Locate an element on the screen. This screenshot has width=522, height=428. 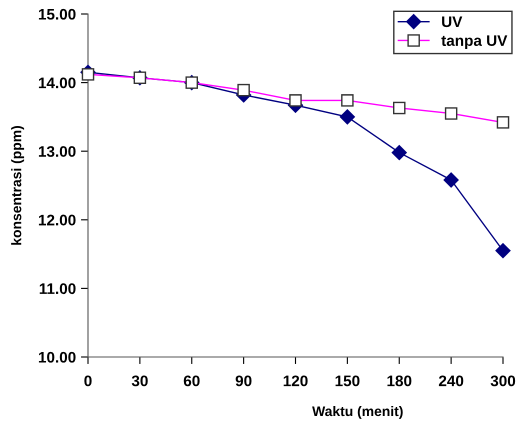
x-tick-label: 30 is located at coordinates (140, 380).